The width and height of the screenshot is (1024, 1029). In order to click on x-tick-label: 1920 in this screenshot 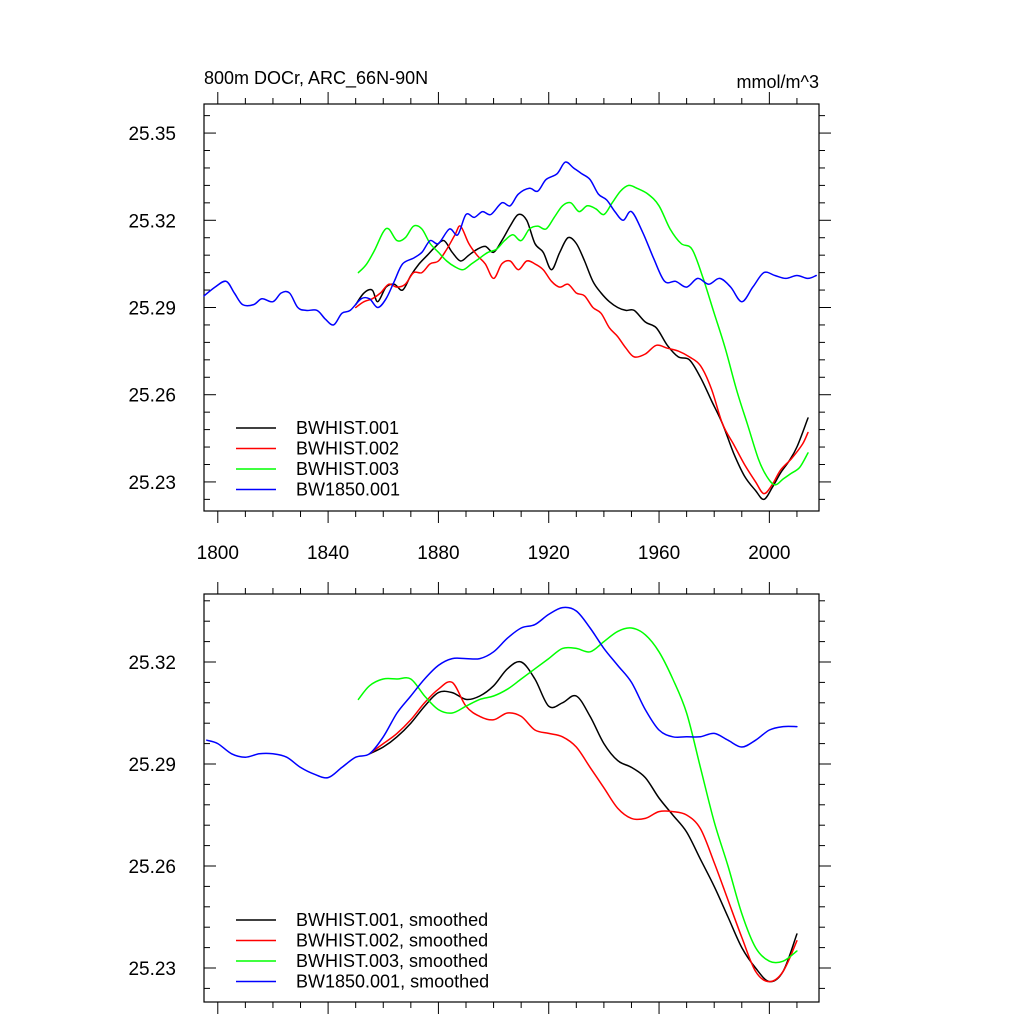, I will do `click(549, 553)`.